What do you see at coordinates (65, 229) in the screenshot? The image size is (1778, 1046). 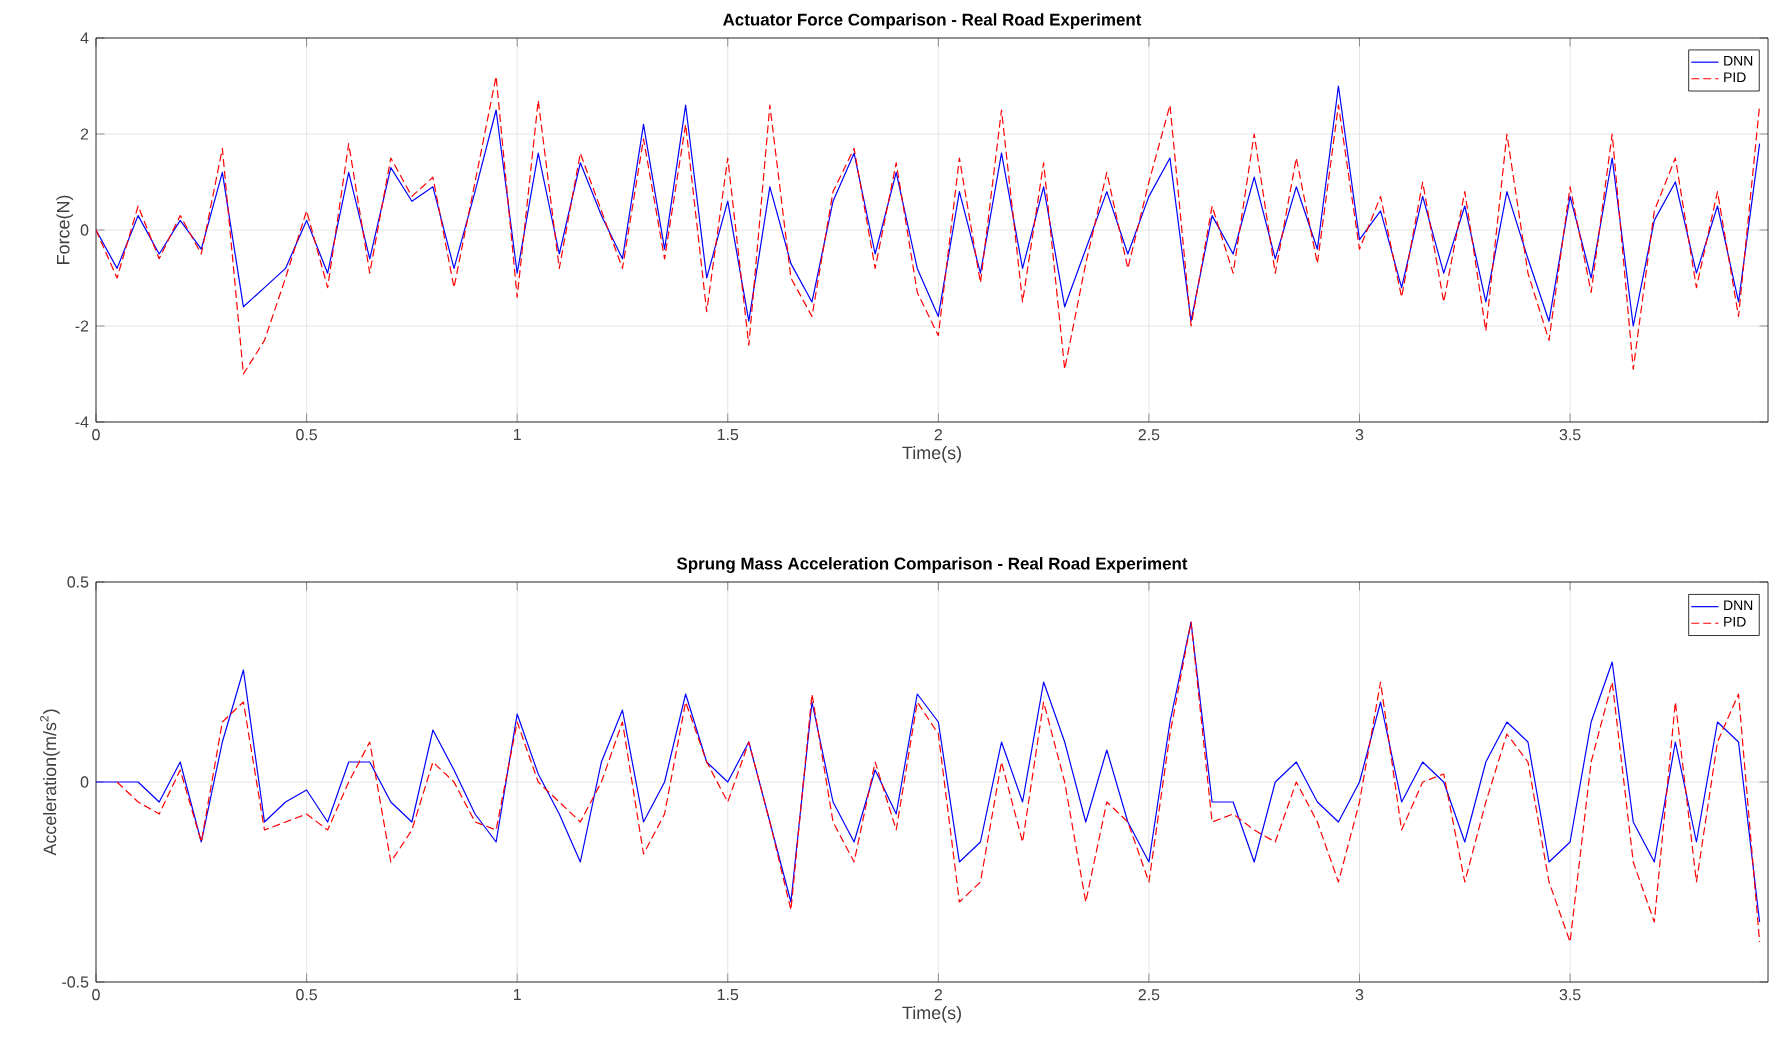 I see `y-axis-title: Force(N)` at bounding box center [65, 229].